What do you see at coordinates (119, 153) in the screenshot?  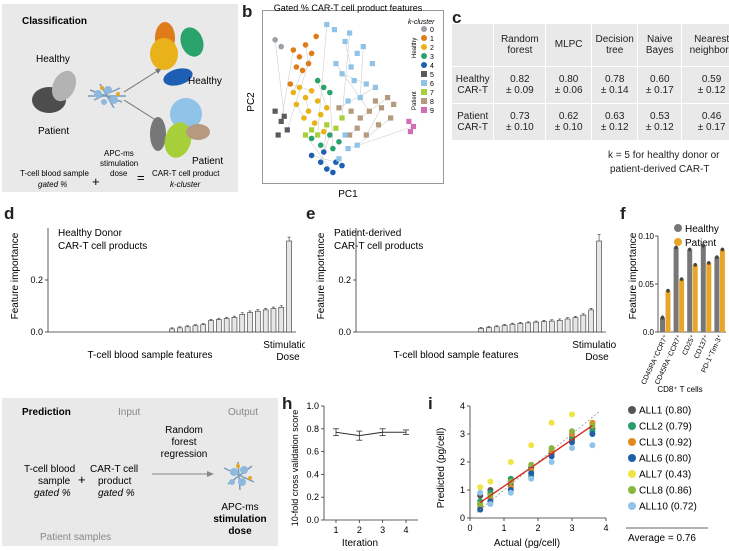 I see `dose-label-line1: APC-ms` at bounding box center [119, 153].